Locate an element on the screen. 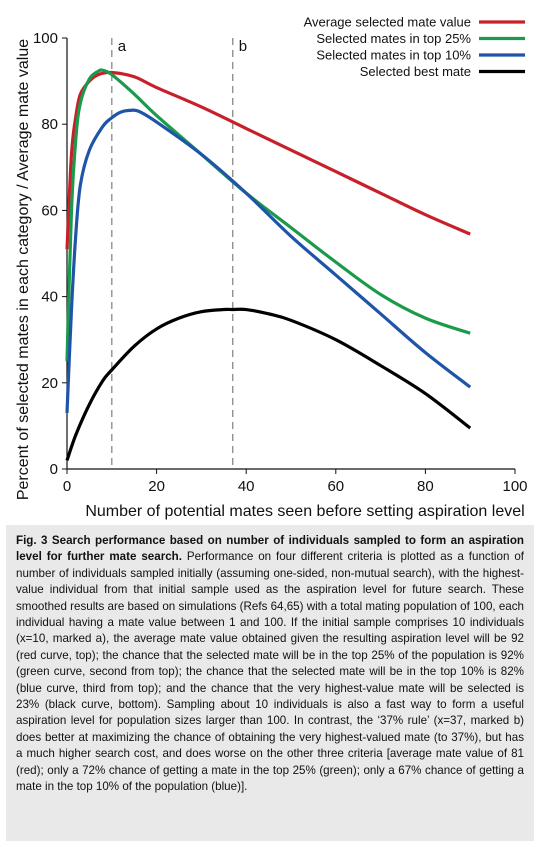  legend-label: Selected best mate is located at coordinates (415, 71).